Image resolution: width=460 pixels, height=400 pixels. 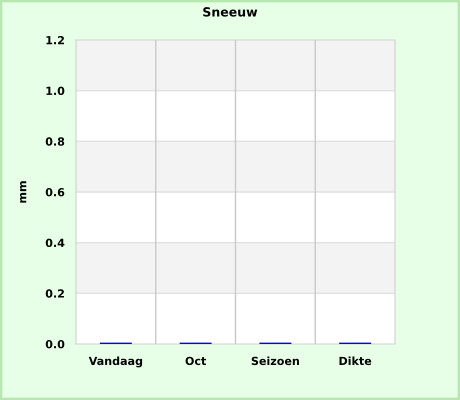 I want to click on chart-title: Sneeuw, so click(x=230, y=12).